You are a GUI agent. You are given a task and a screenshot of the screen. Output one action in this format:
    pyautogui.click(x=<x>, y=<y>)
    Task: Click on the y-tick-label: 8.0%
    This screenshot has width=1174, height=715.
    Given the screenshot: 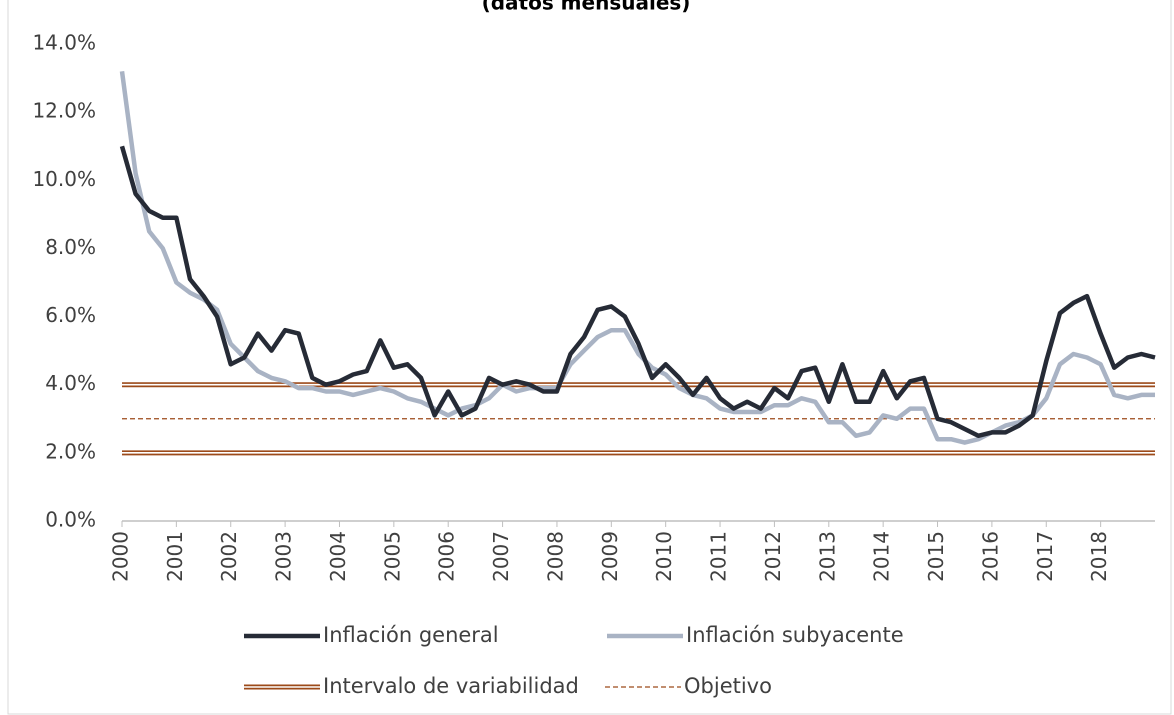 What is the action you would take?
    pyautogui.click(x=70, y=247)
    